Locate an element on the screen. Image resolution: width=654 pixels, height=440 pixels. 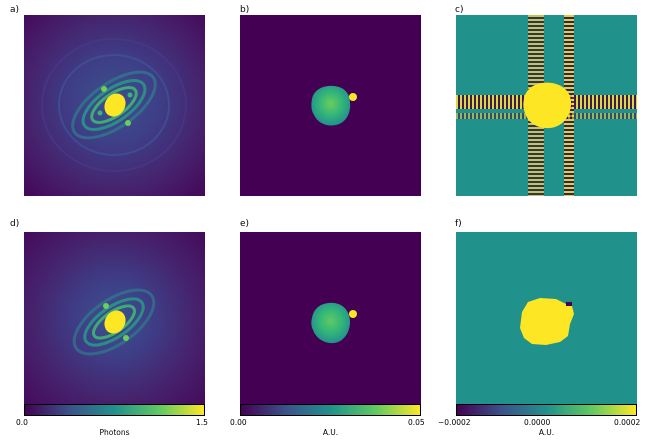
panel-label-f: f) is located at coordinates (458, 224).